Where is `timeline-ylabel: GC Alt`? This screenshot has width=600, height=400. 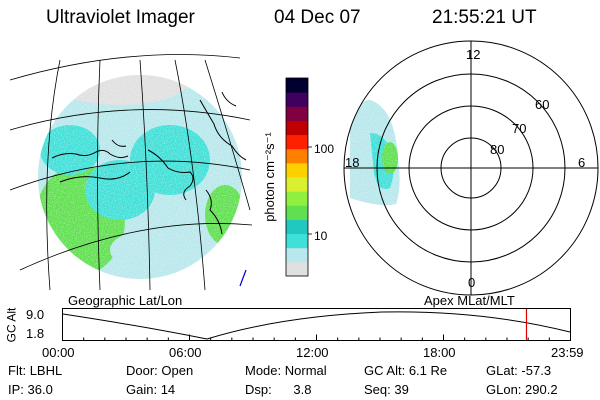
timeline-ylabel: GC Alt is located at coordinates (11, 325).